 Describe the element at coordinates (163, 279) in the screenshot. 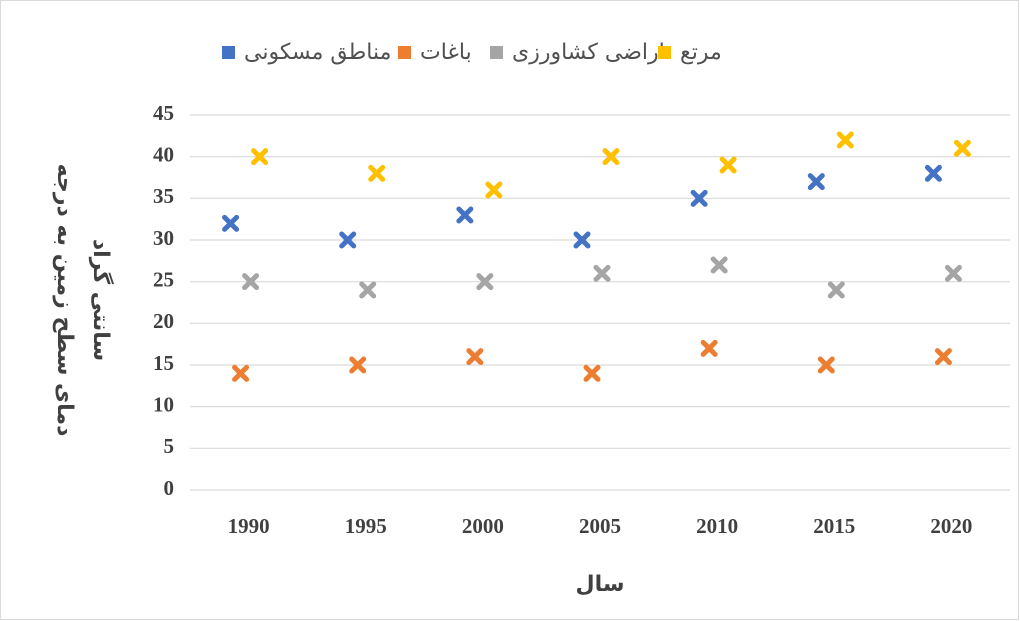

I see `y-tick-label: 25` at that location.